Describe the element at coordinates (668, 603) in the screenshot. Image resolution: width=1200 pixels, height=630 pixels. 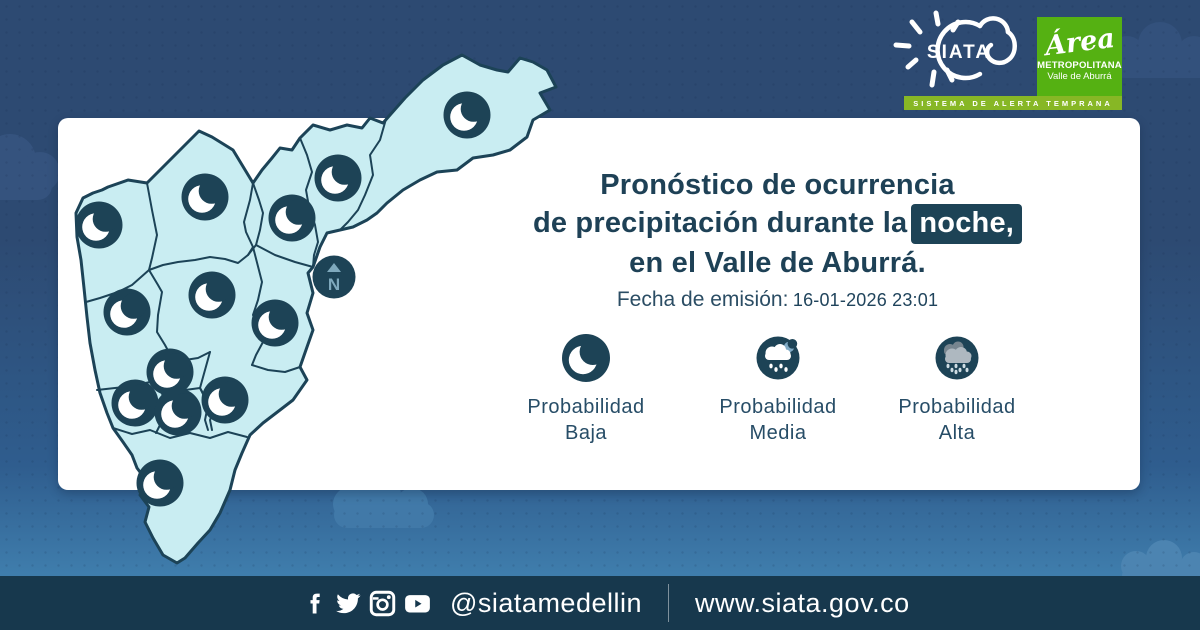
I see `footer-divider` at that location.